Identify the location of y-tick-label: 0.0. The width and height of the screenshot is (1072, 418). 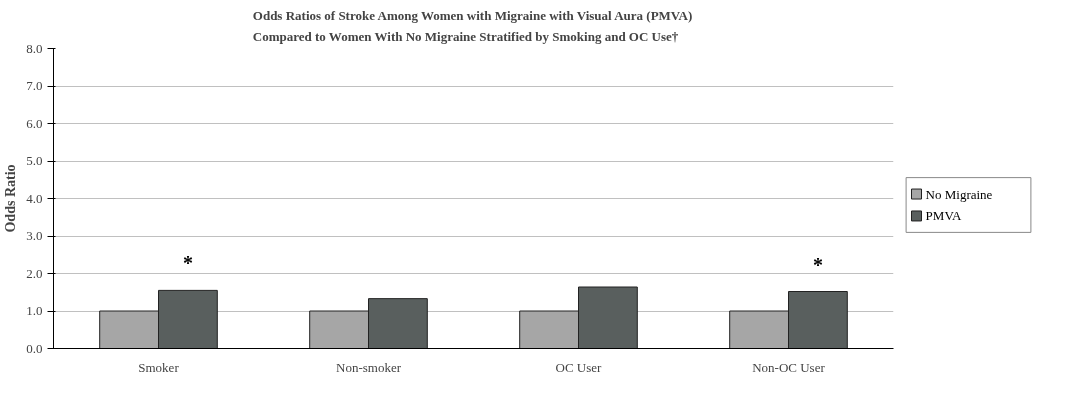
(34, 348).